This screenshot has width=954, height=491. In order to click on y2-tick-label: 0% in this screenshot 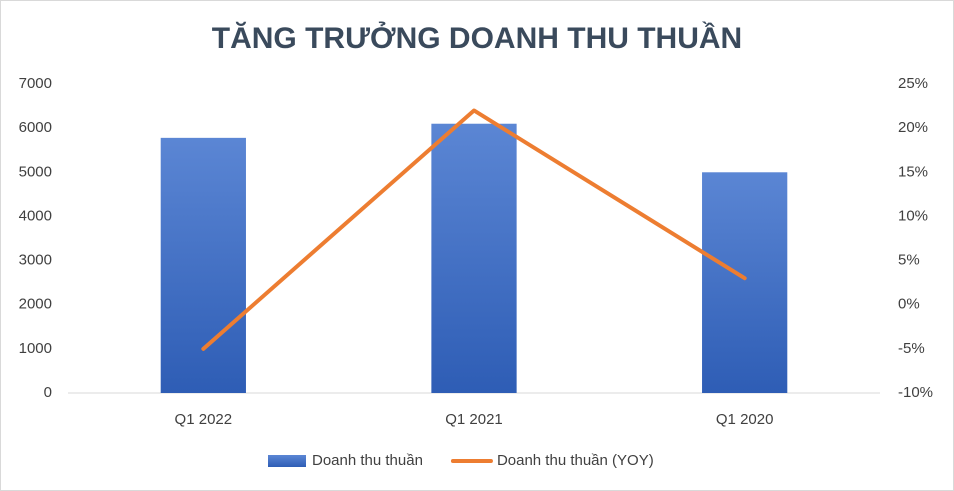, I will do `click(909, 304)`.